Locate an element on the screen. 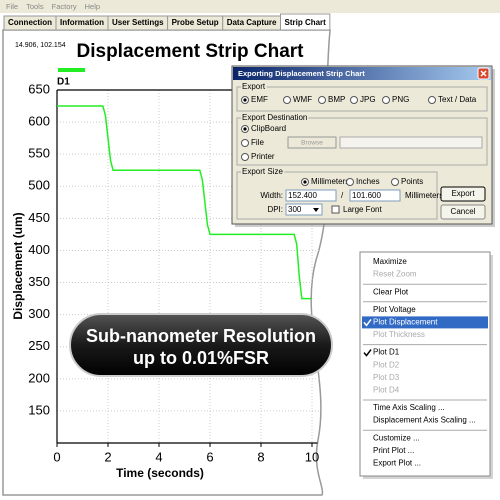  check-mark is located at coordinates (367, 322).